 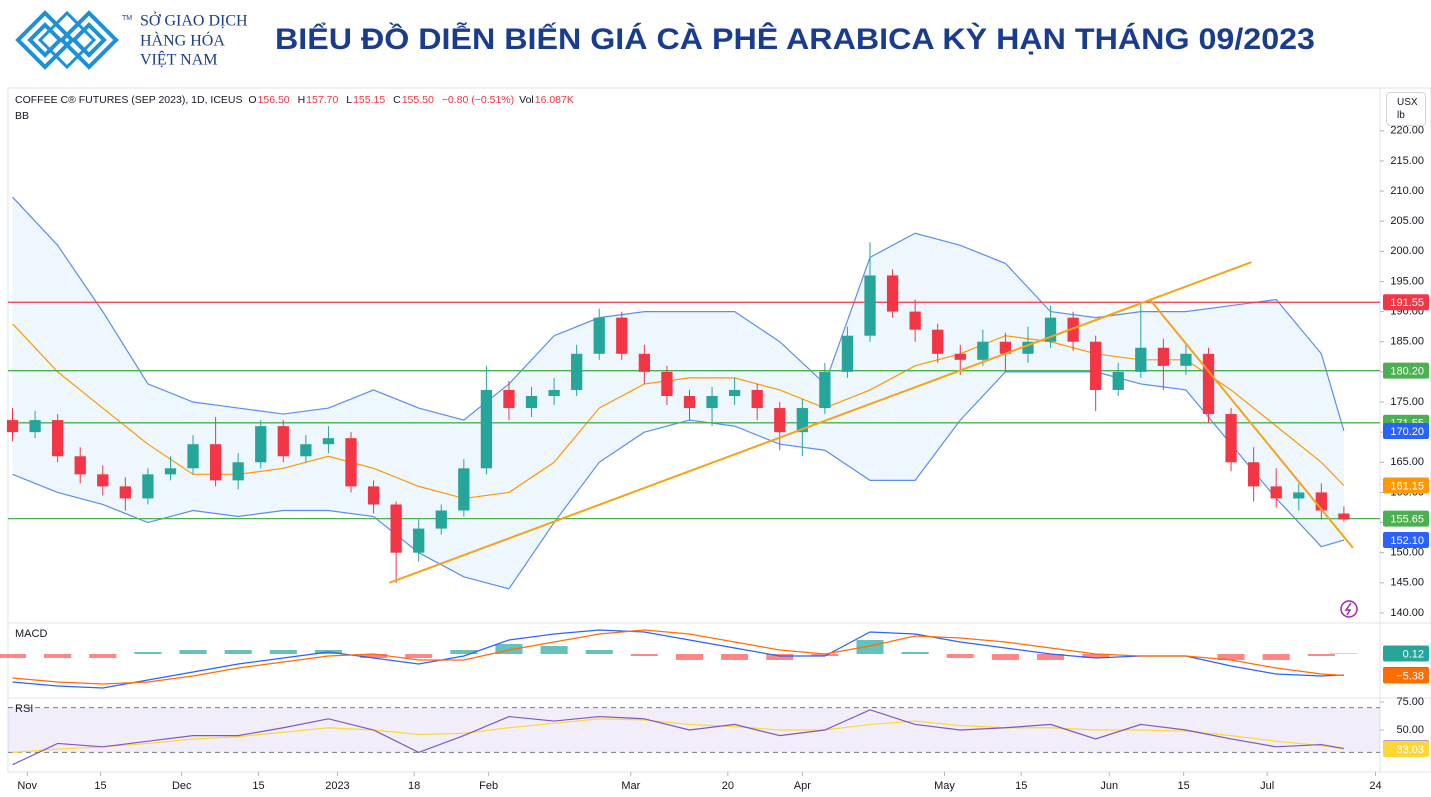 I want to click on rsi-ma-line, so click(x=678, y=736).